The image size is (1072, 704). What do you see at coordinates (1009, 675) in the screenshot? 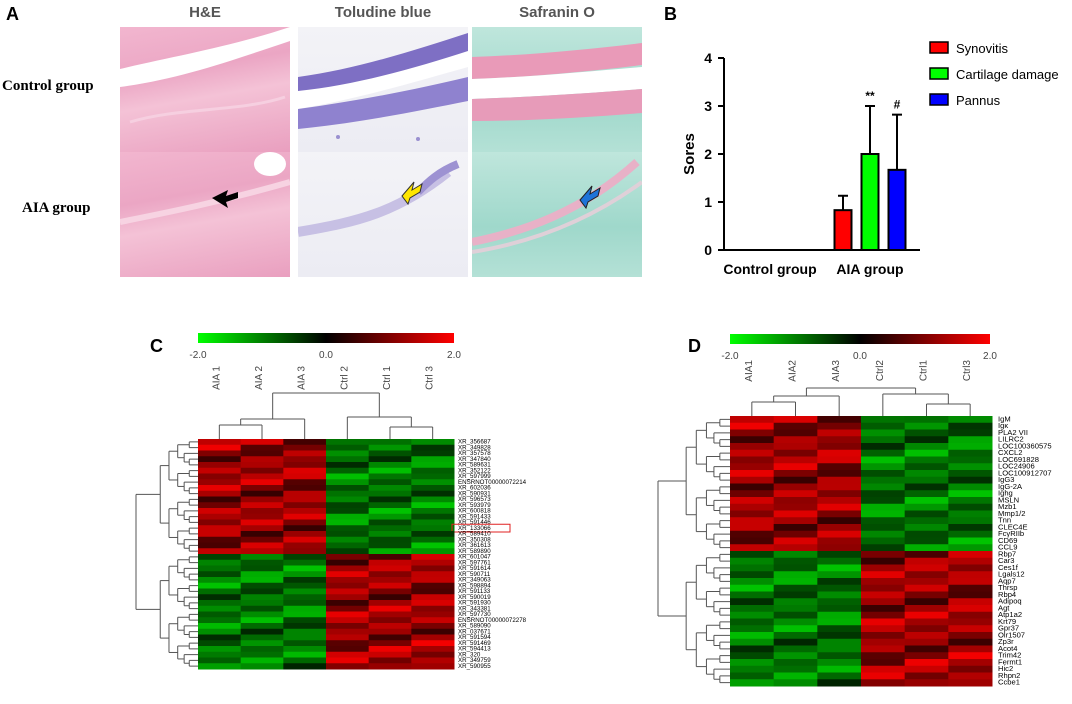
I see `gene-label: Rhpn2` at bounding box center [1009, 675].